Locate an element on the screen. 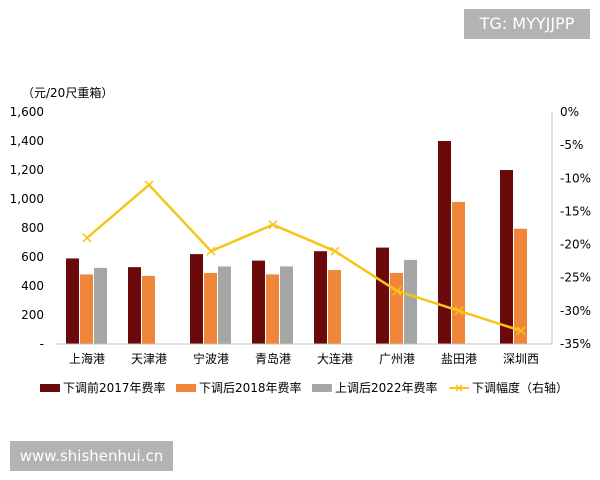 The image size is (600, 480). category-label: 天津港 is located at coordinates (149, 359).